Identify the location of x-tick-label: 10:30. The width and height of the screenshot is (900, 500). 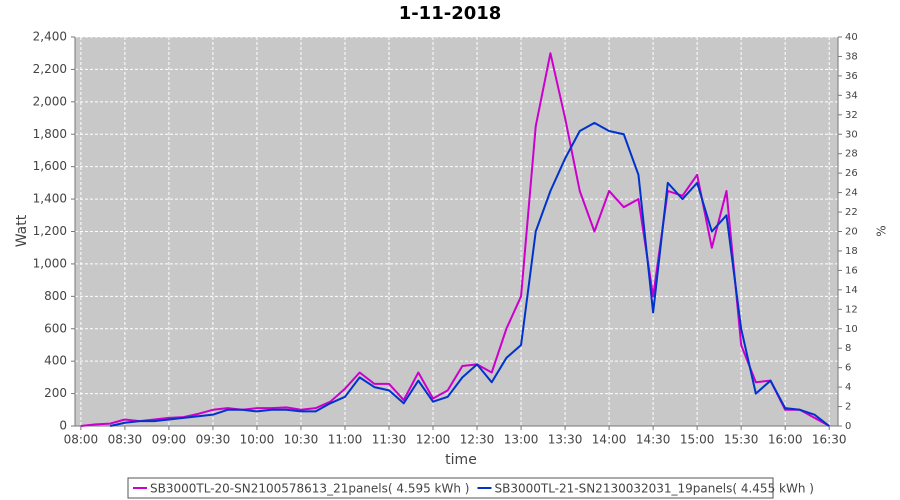
(301, 440).